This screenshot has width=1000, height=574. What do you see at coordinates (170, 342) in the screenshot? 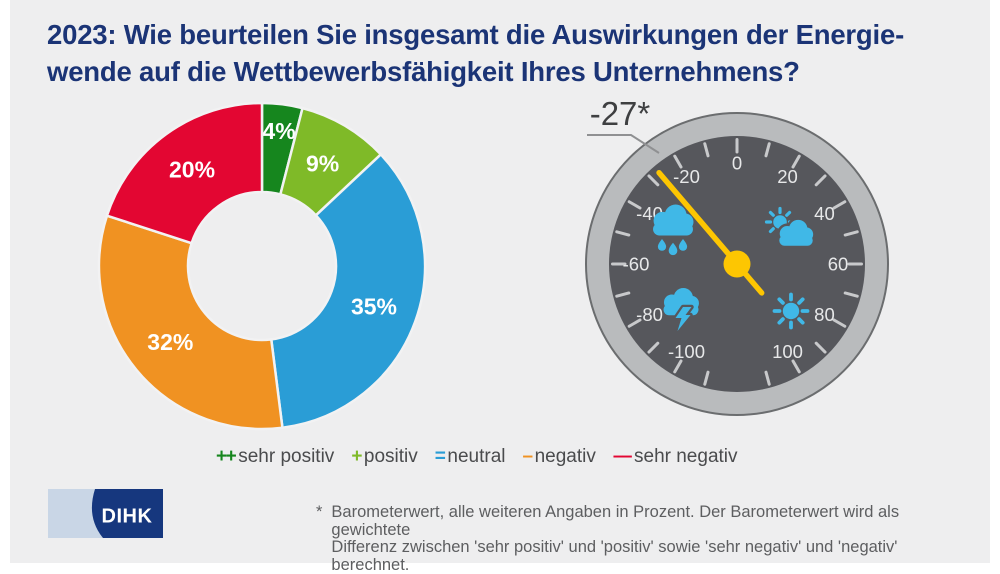
I see `donut-label-negativ: 32%` at bounding box center [170, 342].